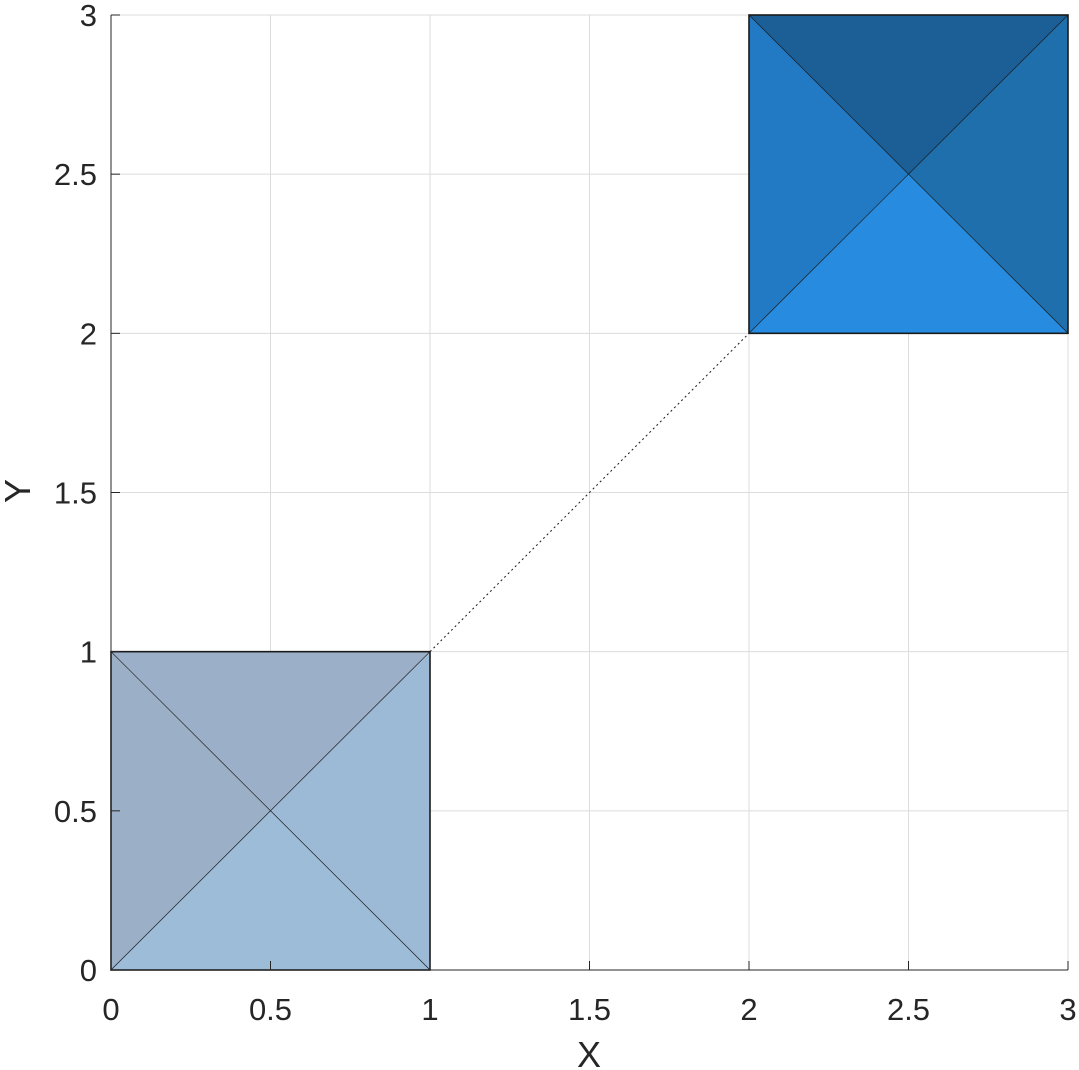 This screenshot has width=1079, height=1070. What do you see at coordinates (908, 1009) in the screenshot?
I see `x-tick-label-5: 2.5` at bounding box center [908, 1009].